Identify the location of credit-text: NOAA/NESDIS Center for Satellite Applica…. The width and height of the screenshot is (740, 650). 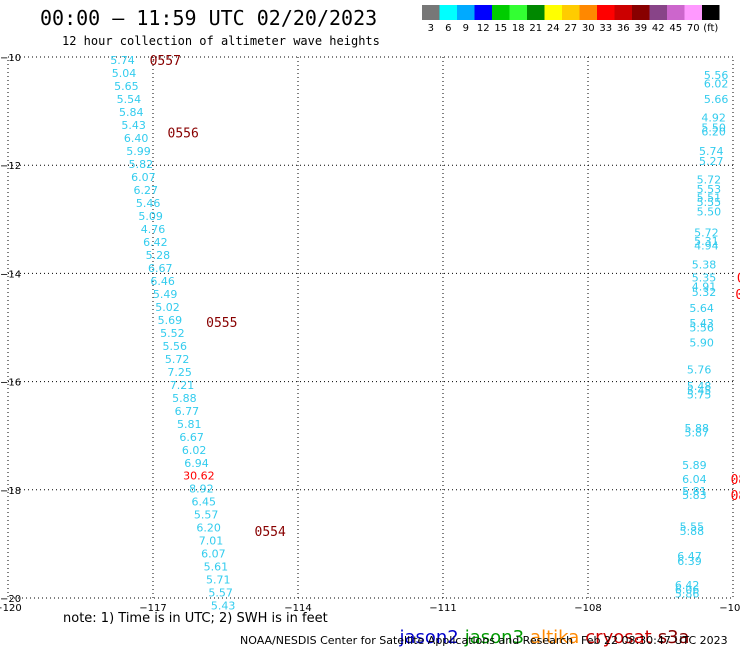
(407, 640).